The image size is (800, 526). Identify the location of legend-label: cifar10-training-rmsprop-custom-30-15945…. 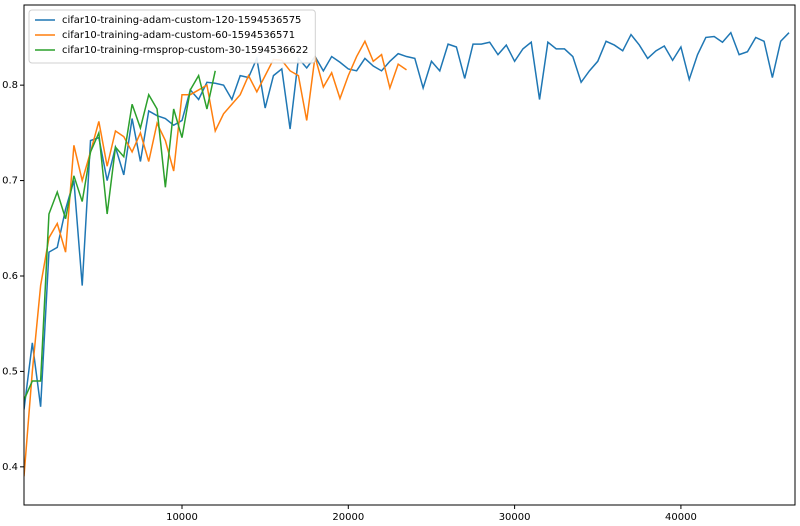
(185, 50).